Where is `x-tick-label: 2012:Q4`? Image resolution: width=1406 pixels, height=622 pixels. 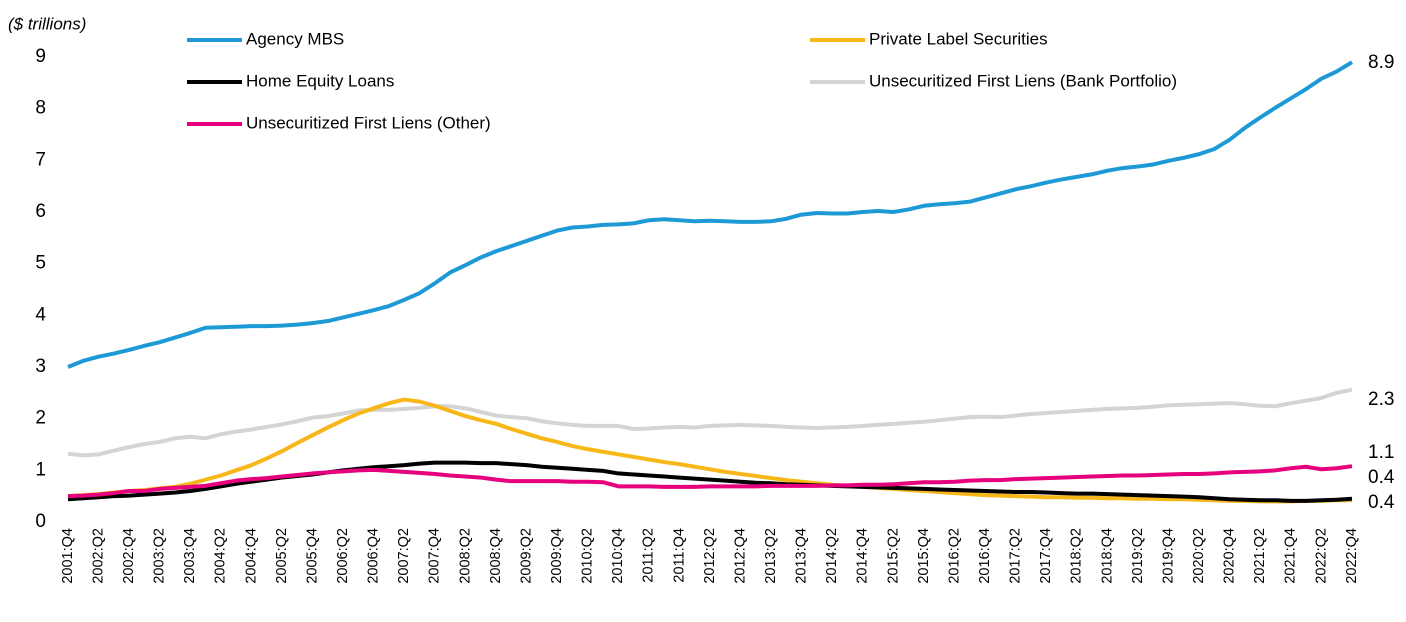 x-tick-label: 2012:Q4 is located at coordinates (740, 556).